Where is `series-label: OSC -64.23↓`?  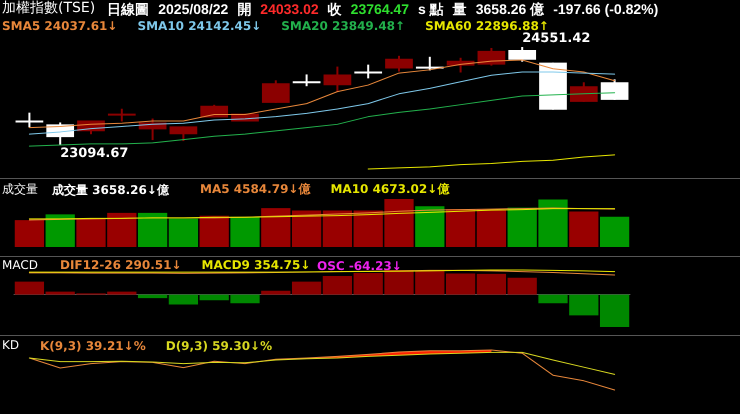
series-label: OSC -64.23↓ is located at coordinates (359, 266).